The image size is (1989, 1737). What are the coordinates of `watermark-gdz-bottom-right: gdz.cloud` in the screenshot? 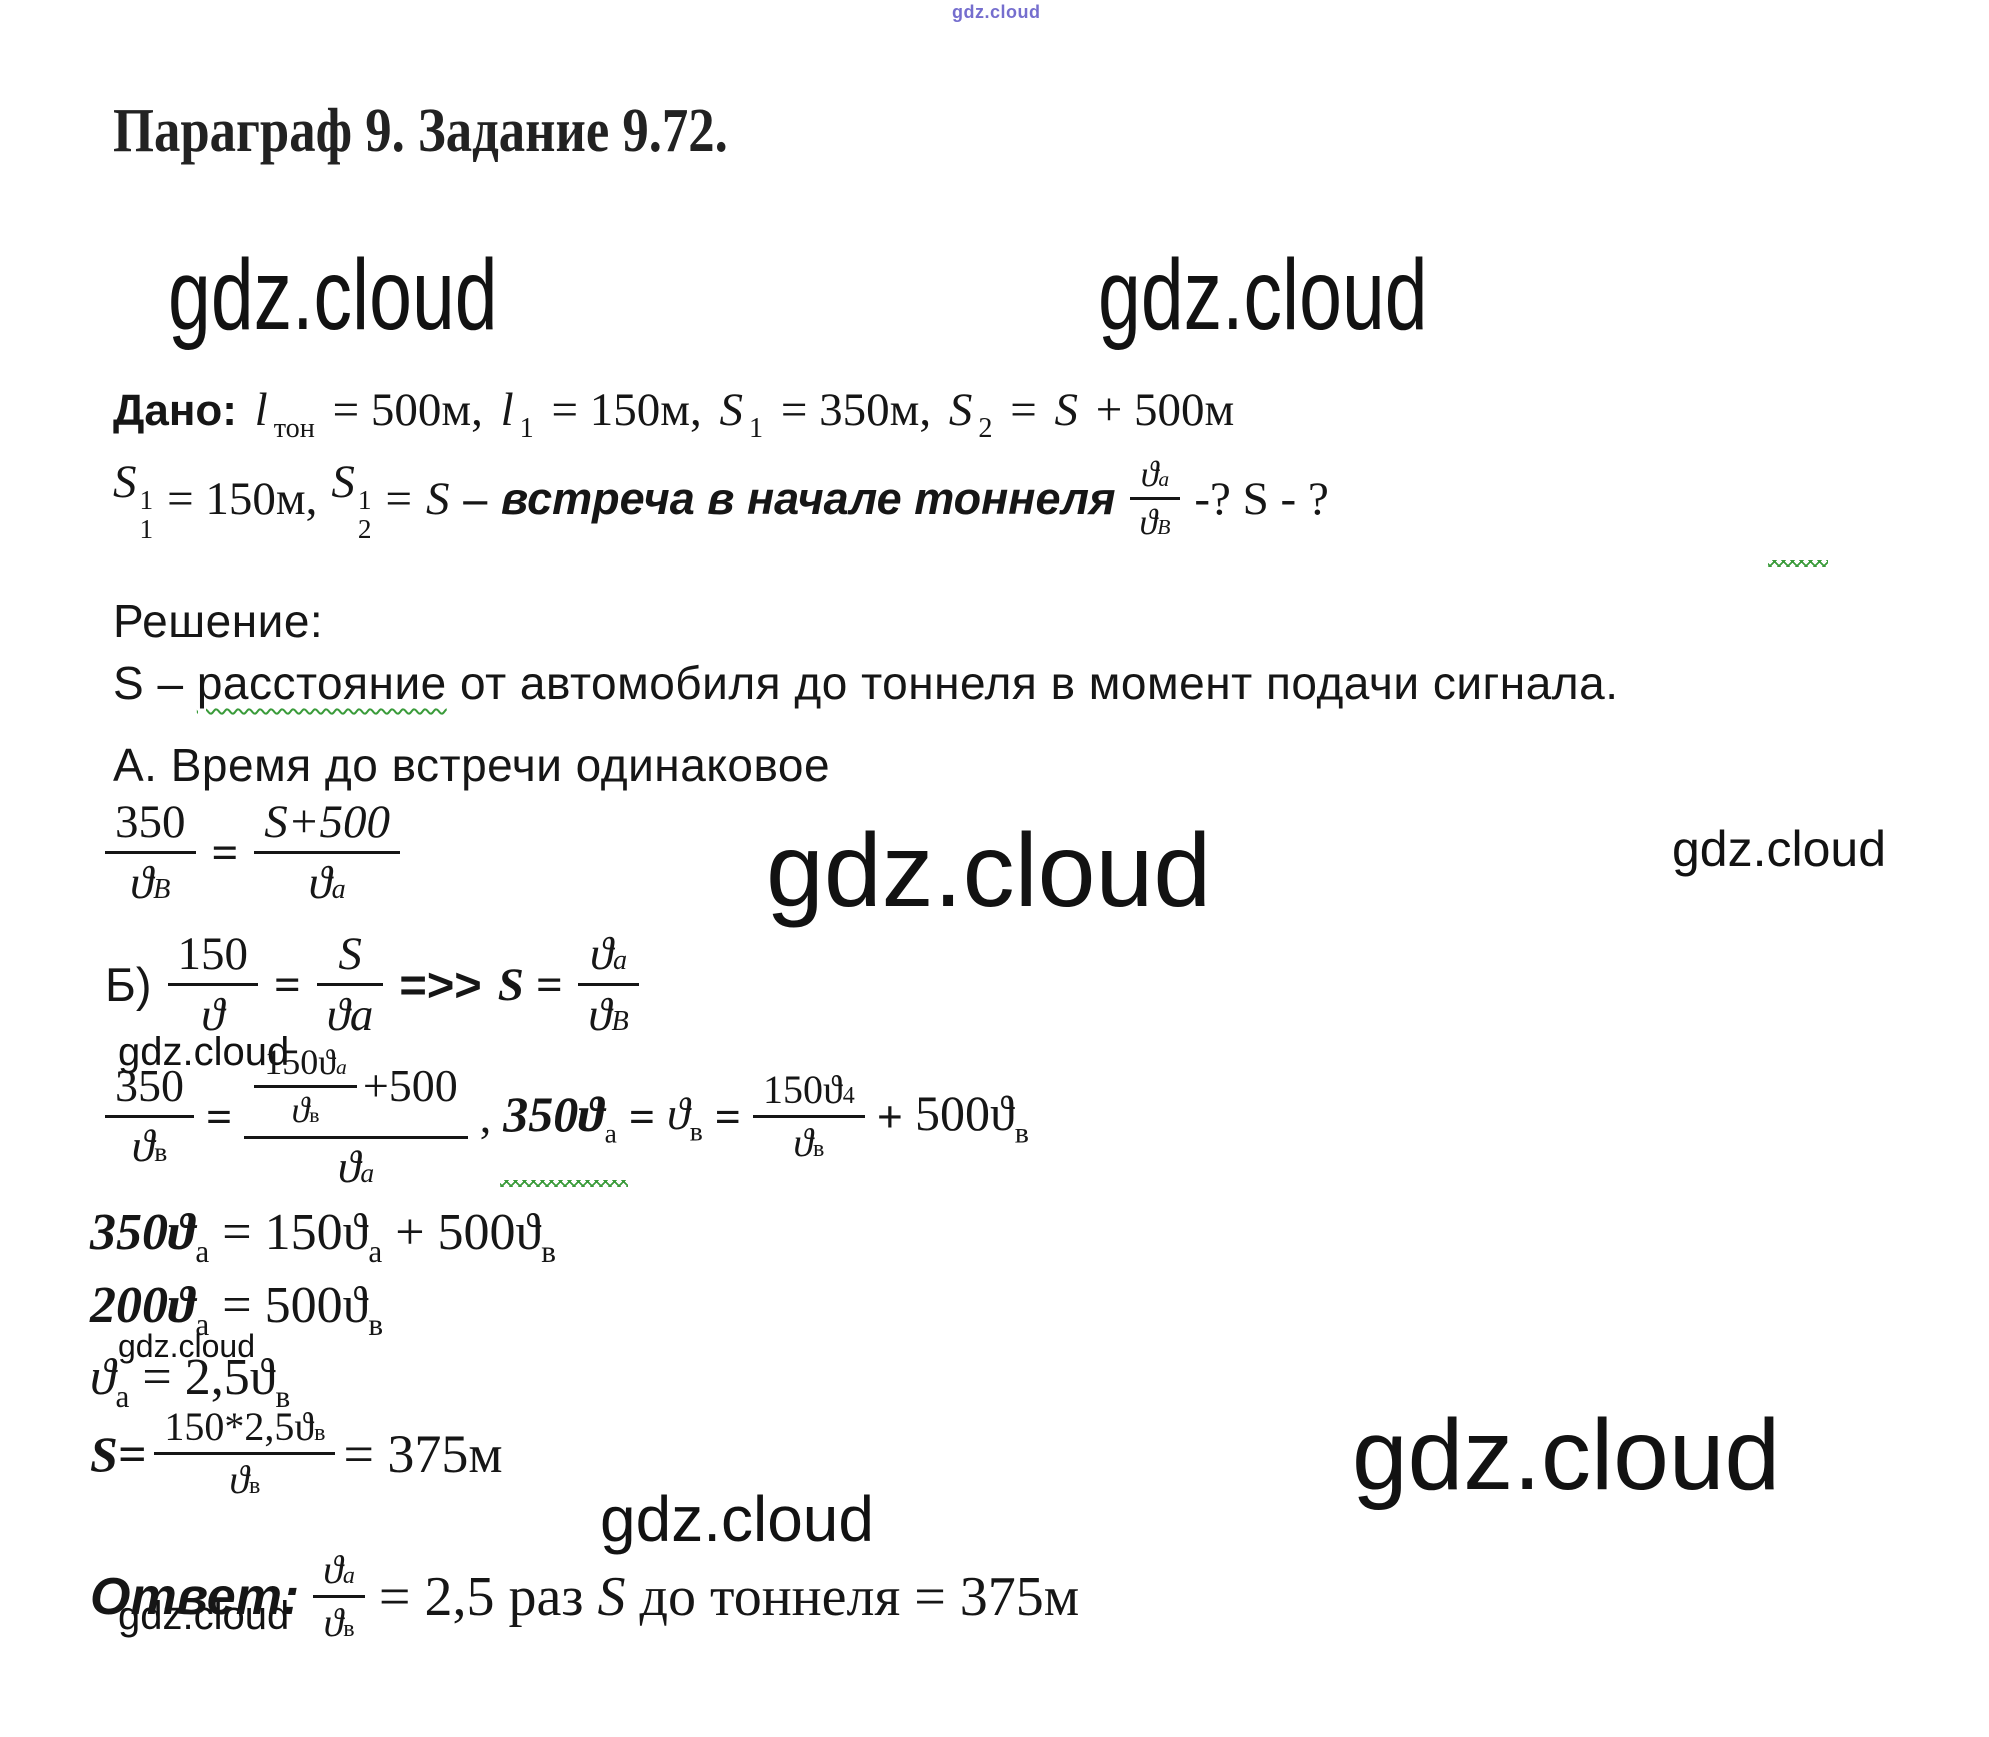 It's located at (1566, 1455).